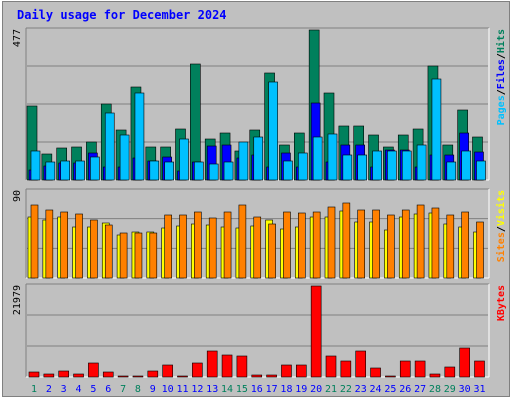 This screenshot has width=512, height=401. What do you see at coordinates (138, 389) in the screenshot?
I see `day-label: 8` at bounding box center [138, 389].